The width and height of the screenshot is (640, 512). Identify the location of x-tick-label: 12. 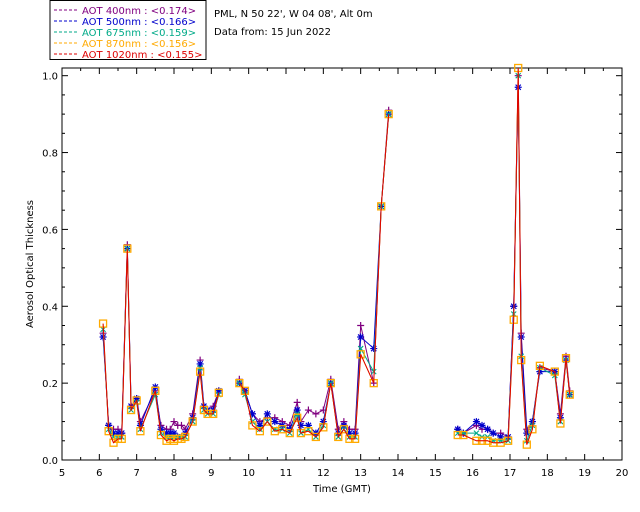
(323, 473).